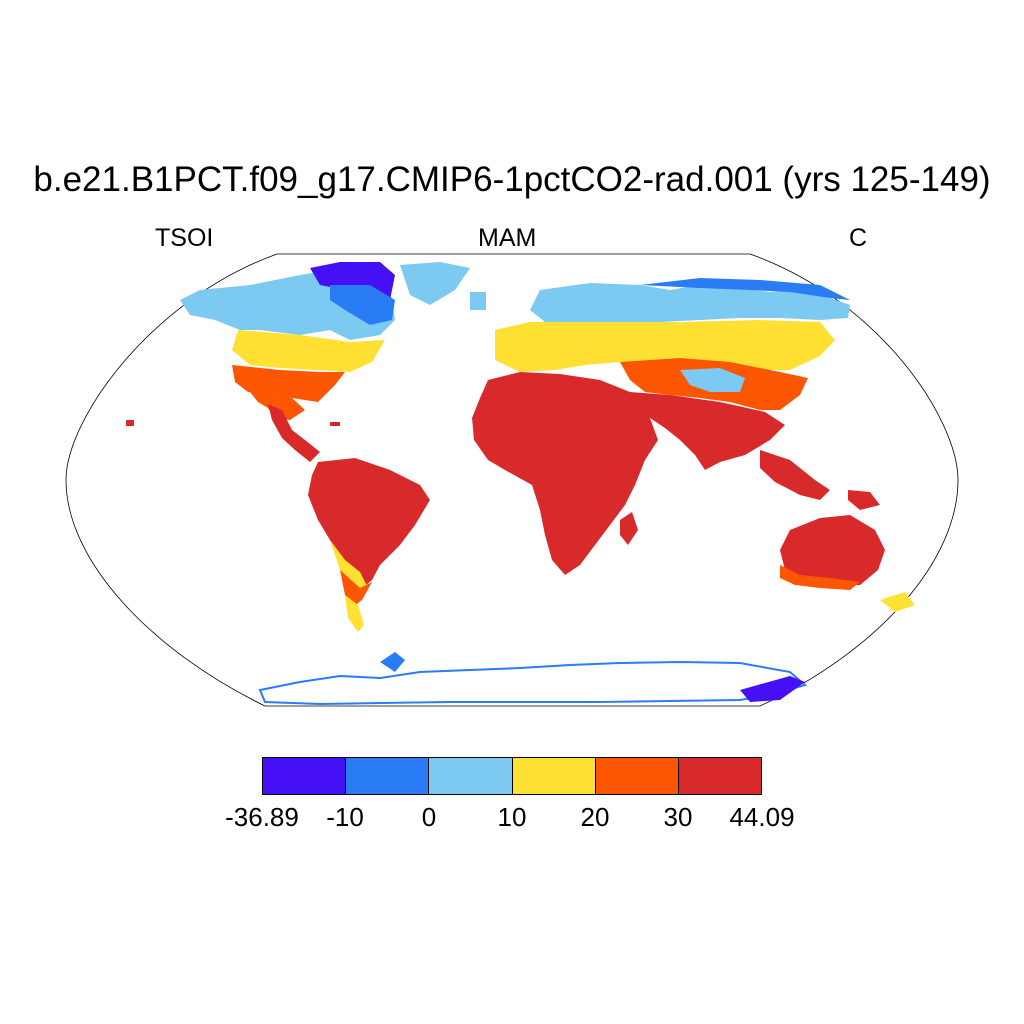 This screenshot has height=1024, width=1024. What do you see at coordinates (565, 473) in the screenshot?
I see `africa` at bounding box center [565, 473].